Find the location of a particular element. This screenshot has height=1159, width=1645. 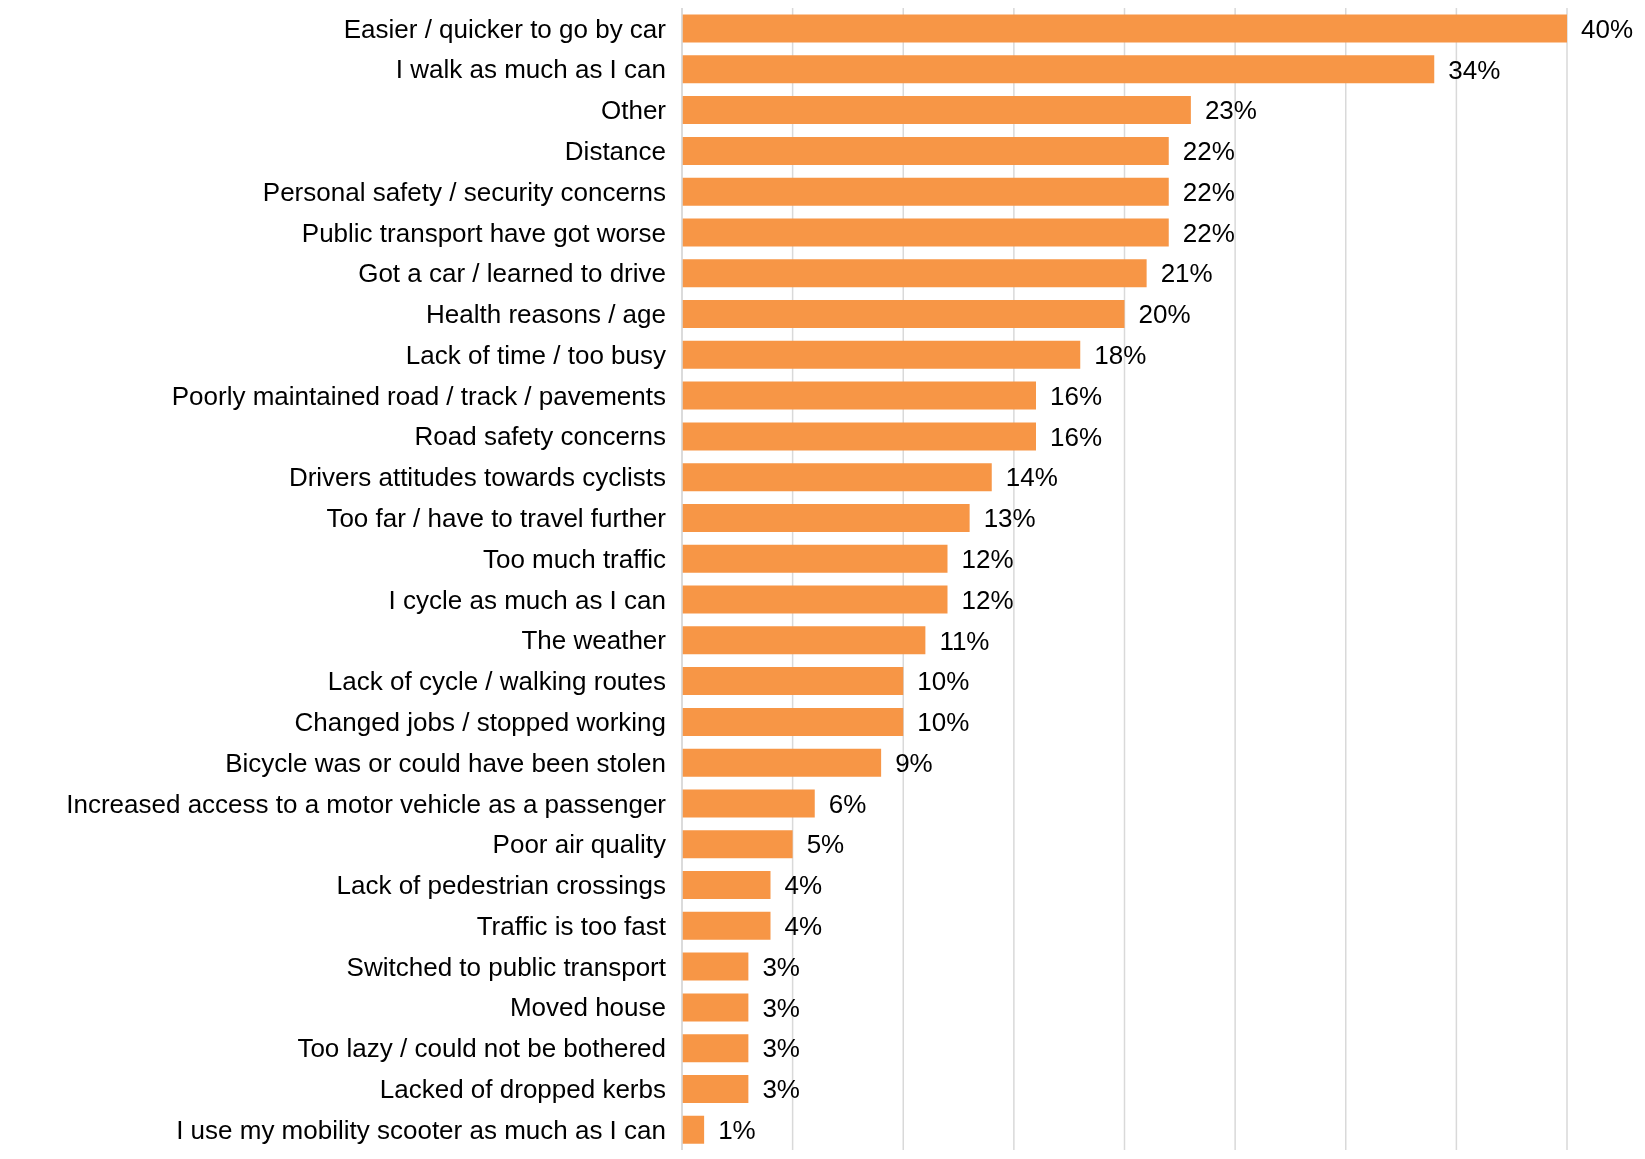

y-tick-label: Personal safety / security concerns is located at coordinates (464, 191).